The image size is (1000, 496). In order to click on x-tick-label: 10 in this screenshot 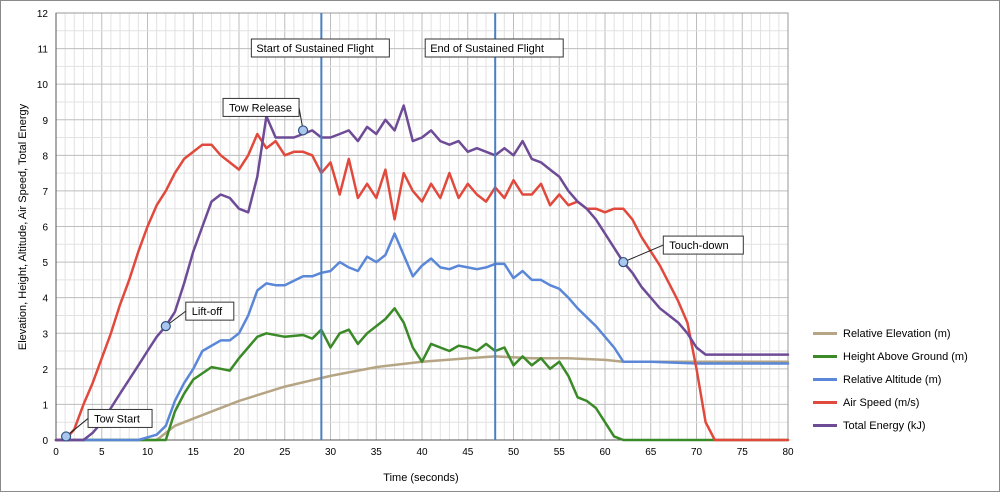, I will do `click(148, 452)`.